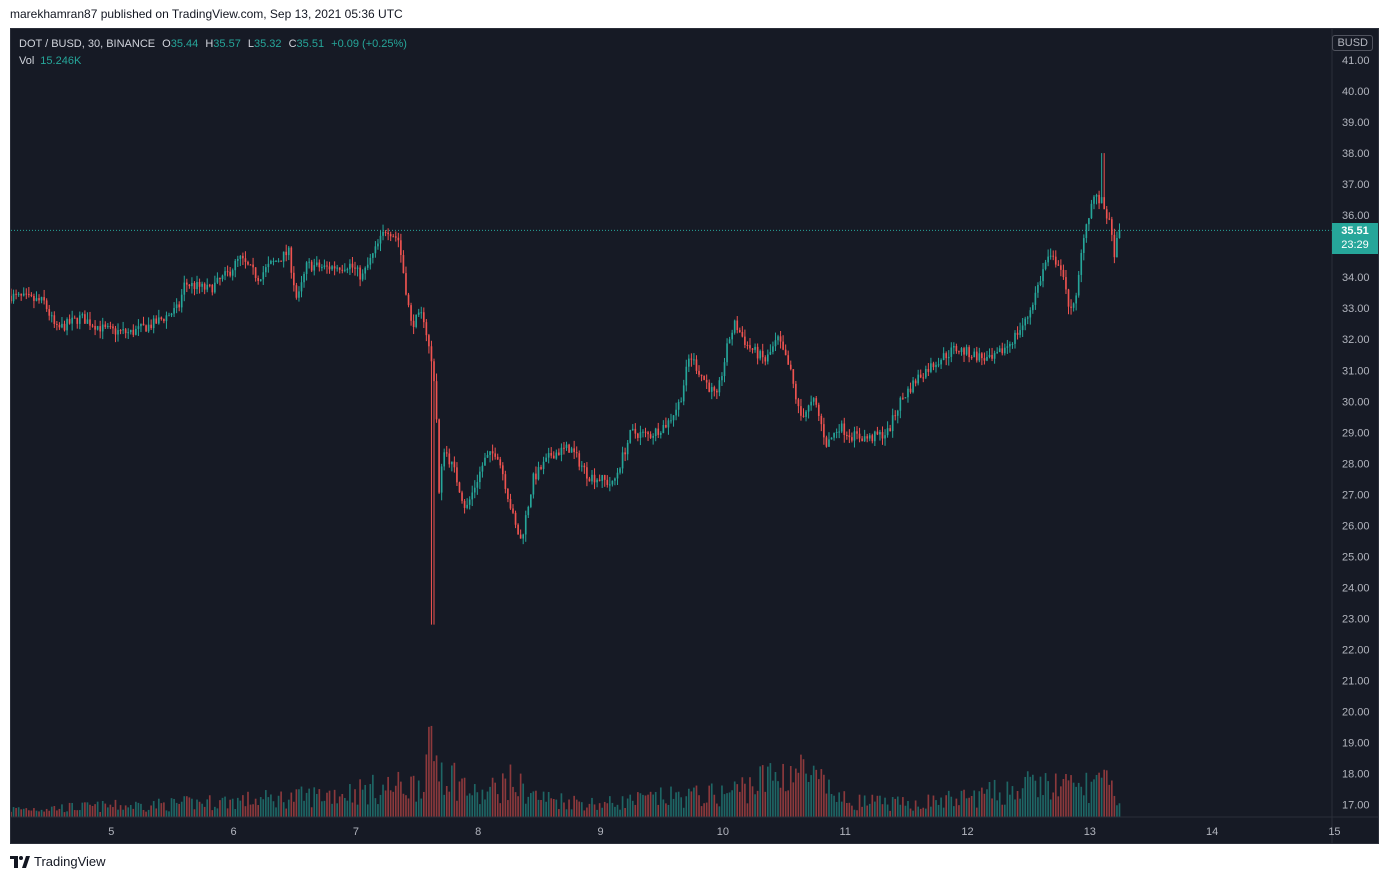  I want to click on tradingview-logo: TradingView, so click(58, 861).